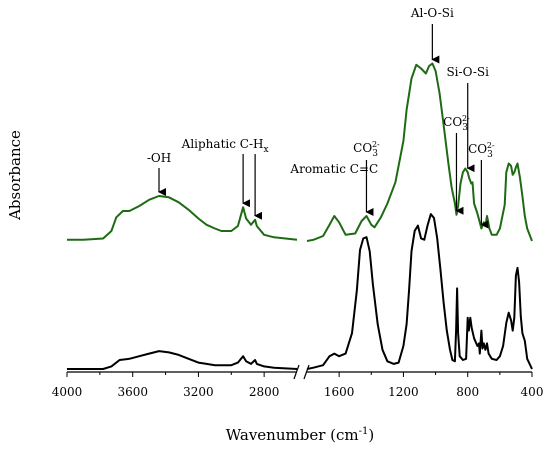 The height and width of the screenshot is (453, 550). I want to click on spectrum-line-black-right, so click(419, 291).